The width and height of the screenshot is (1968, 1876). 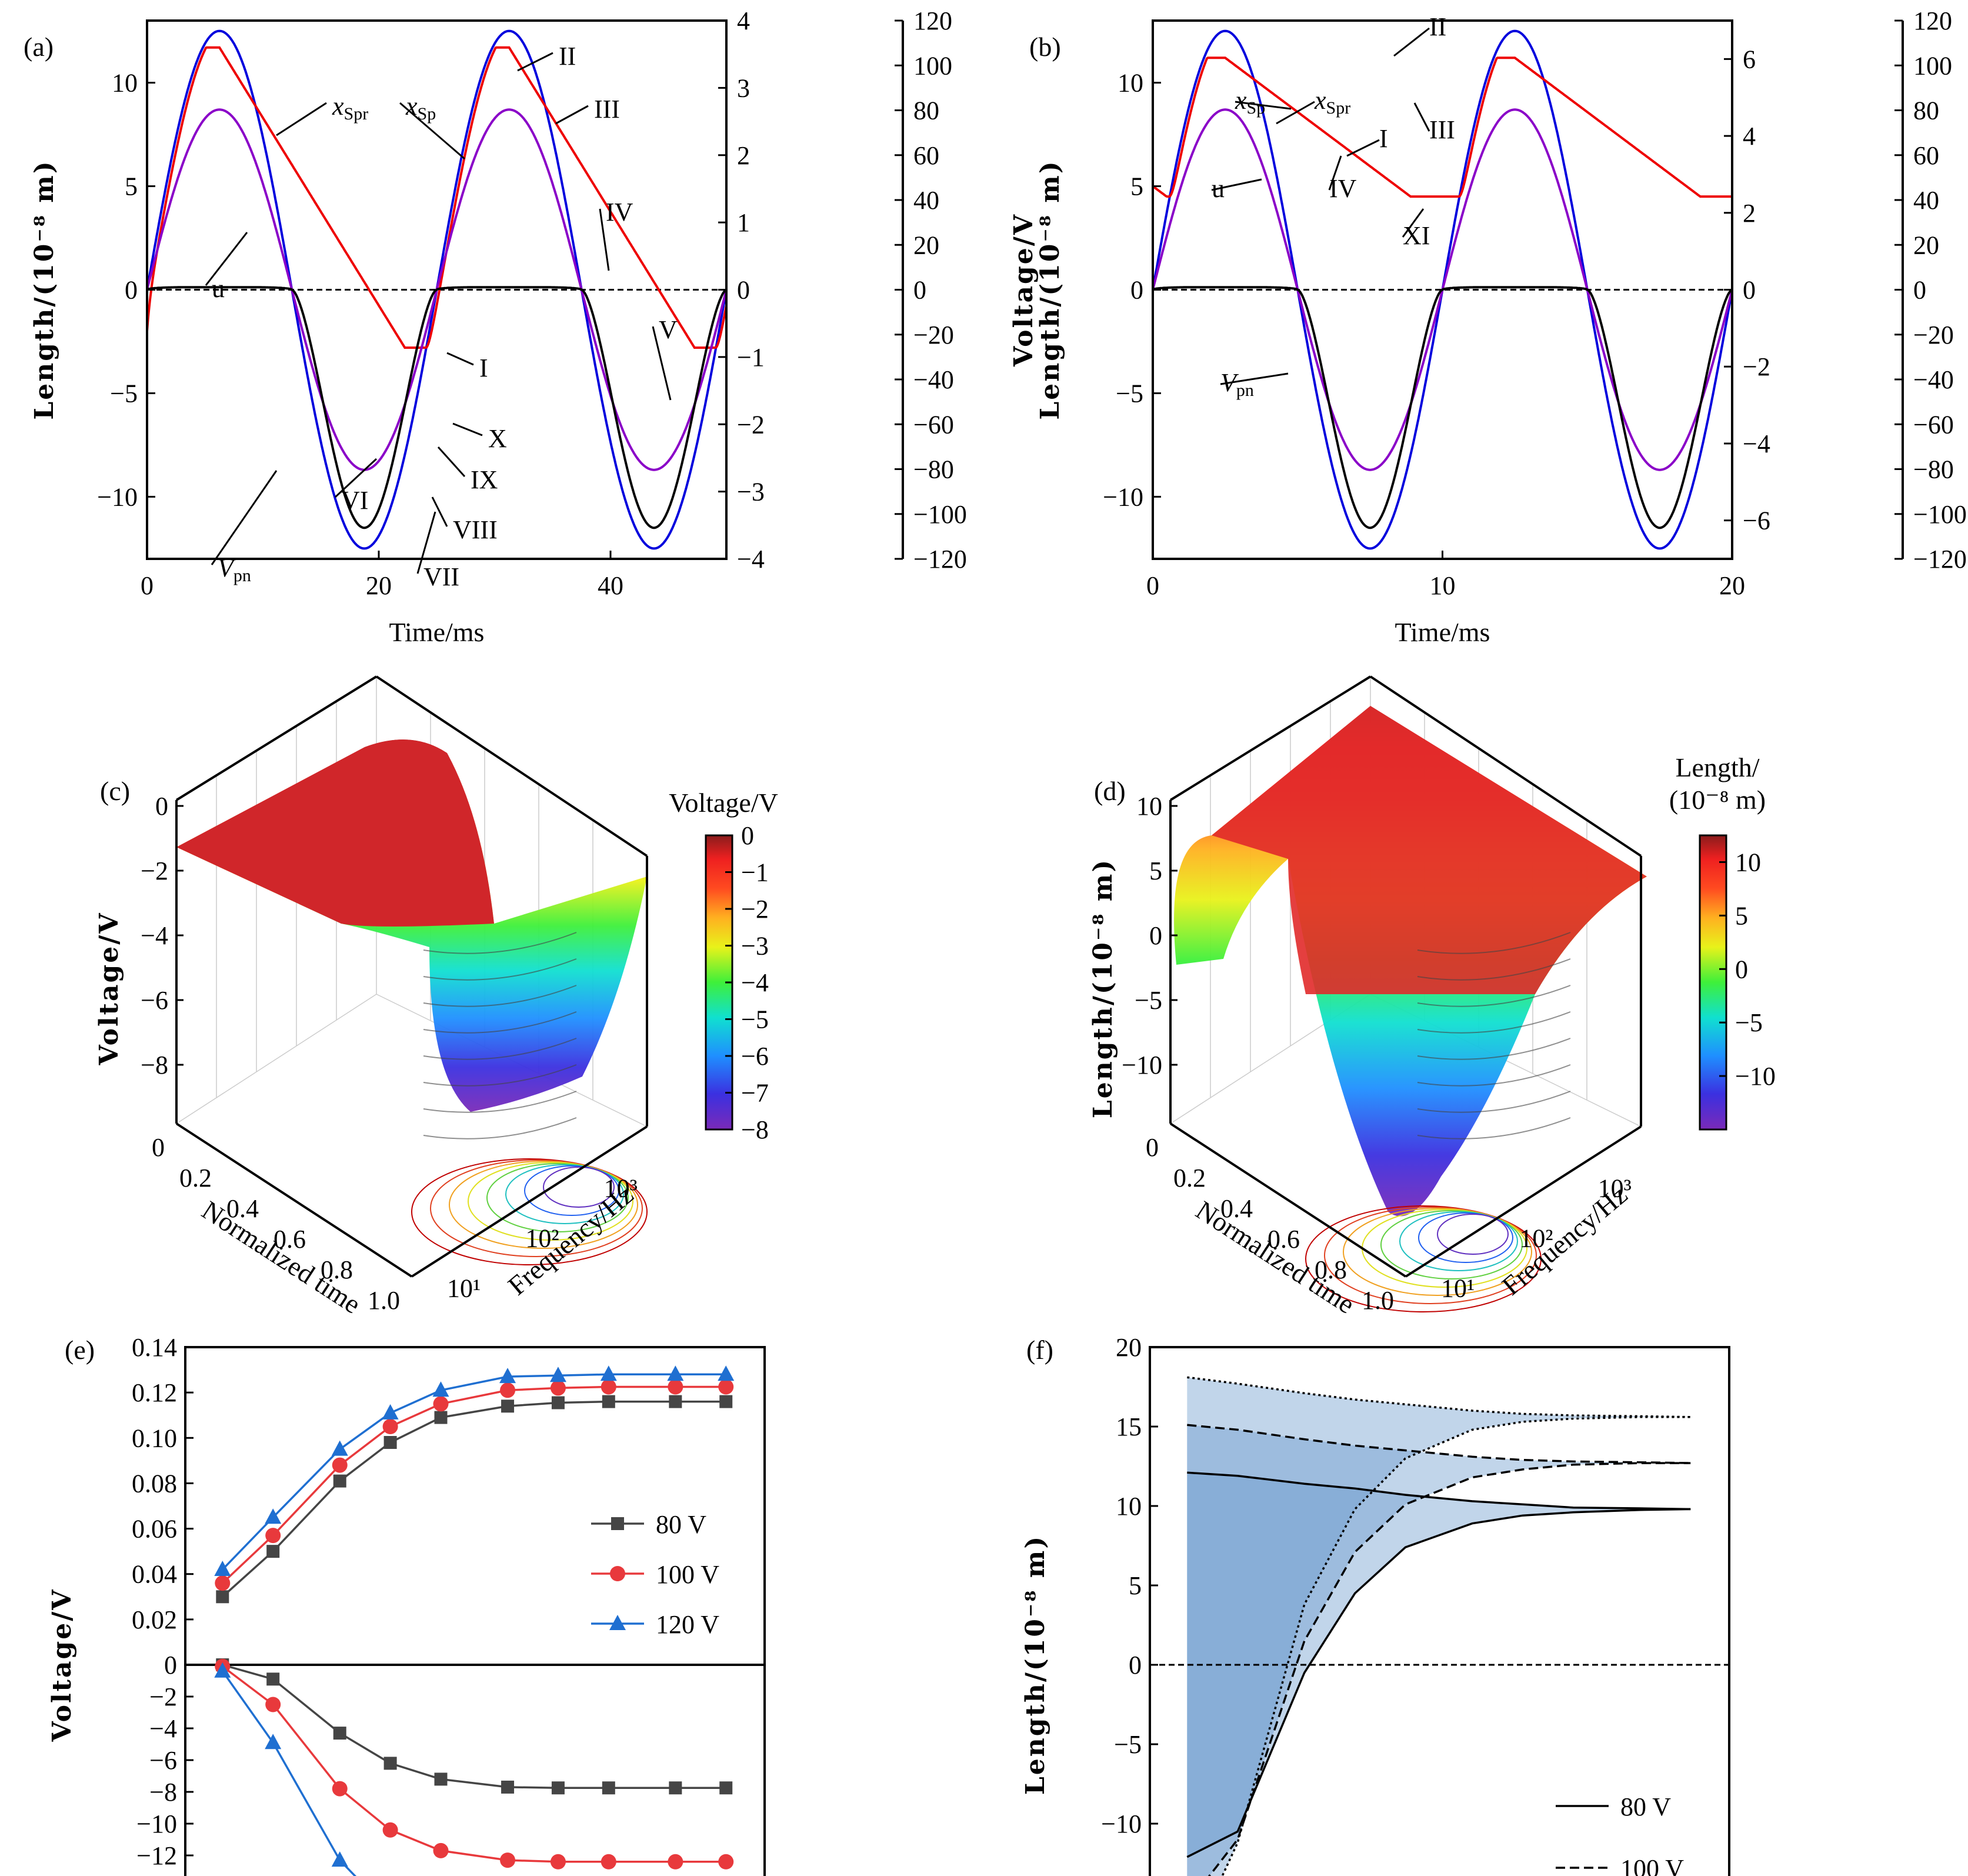 What do you see at coordinates (195, 1178) in the screenshot?
I see `x-tick-label: 0.2` at bounding box center [195, 1178].